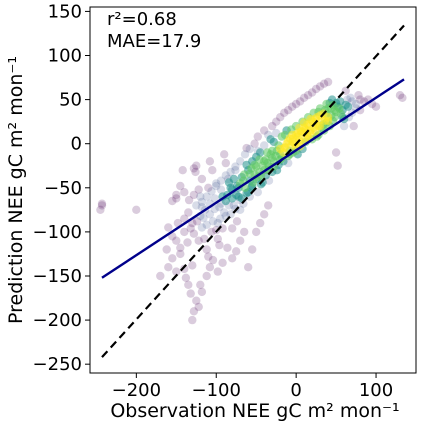 The width and height of the screenshot is (424, 429). What do you see at coordinates (142, 19) in the screenshot?
I see `r2-label: r²=0.68` at bounding box center [142, 19].